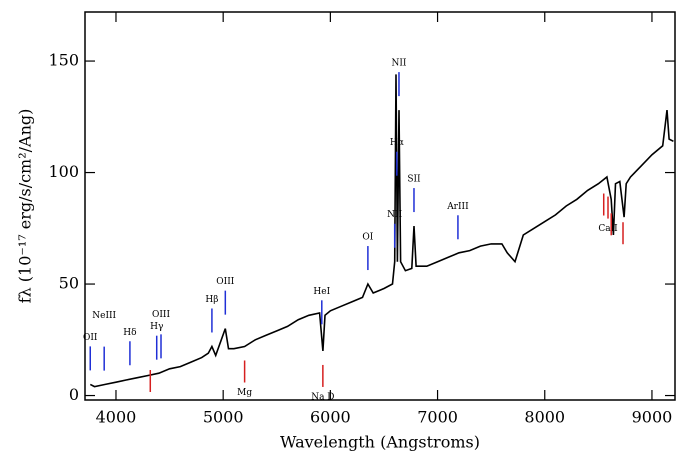 The image size is (681, 454). I want to click on x-tick-label: 4000, so click(116, 417).